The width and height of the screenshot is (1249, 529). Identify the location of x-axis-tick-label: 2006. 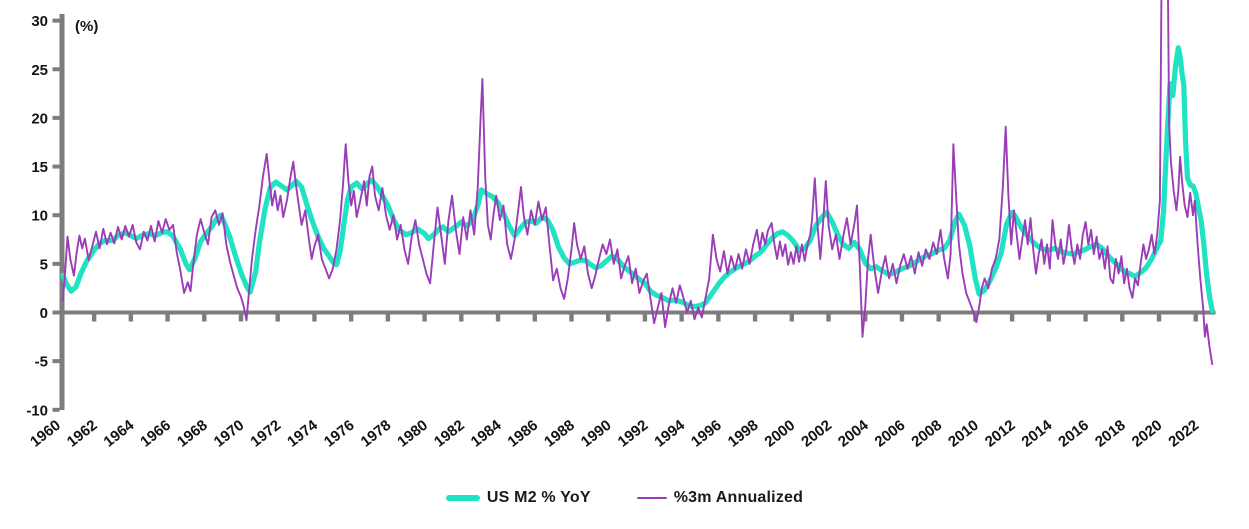
(890, 434).